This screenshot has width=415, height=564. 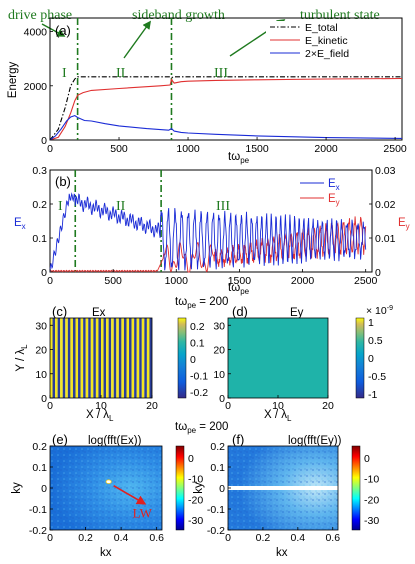 What do you see at coordinates (238, 439) in the screenshot?
I see `panel-f-label: (f)` at bounding box center [238, 439].